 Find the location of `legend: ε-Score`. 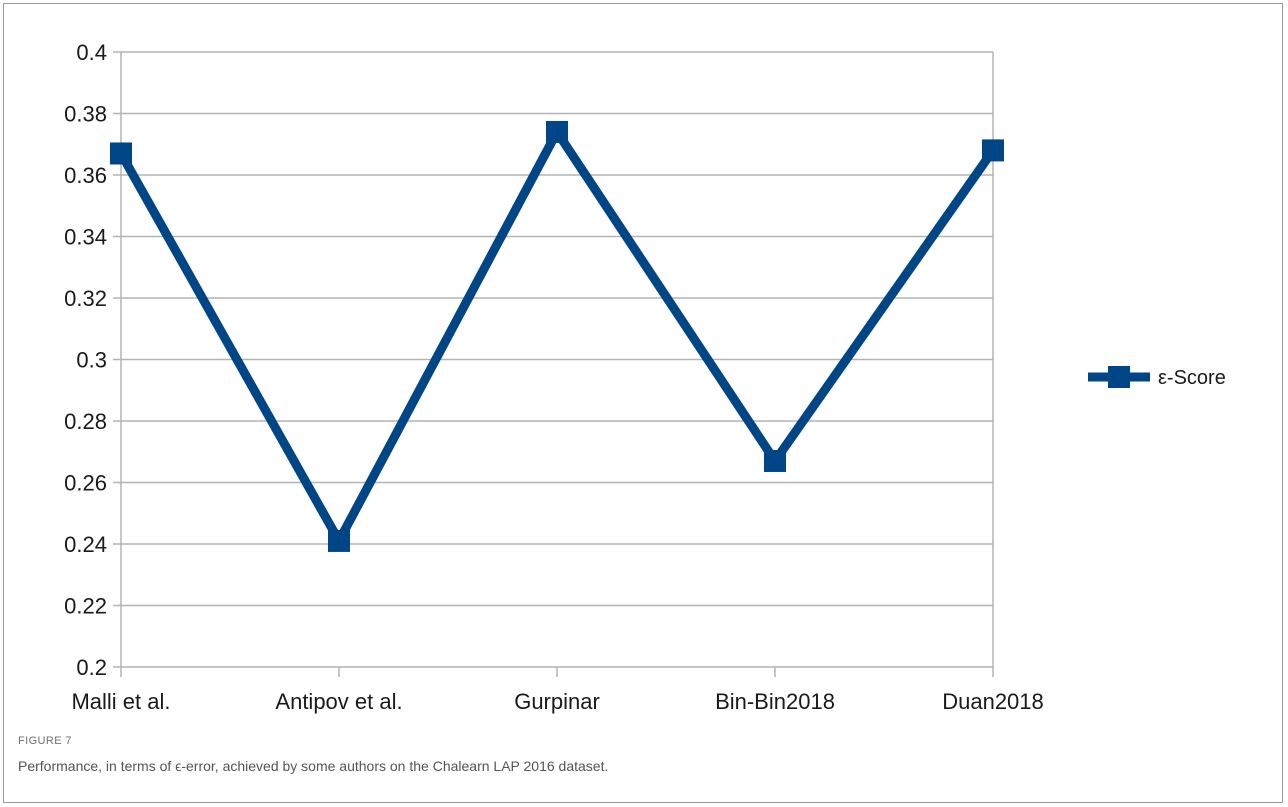

legend: ε-Score is located at coordinates (1157, 377).